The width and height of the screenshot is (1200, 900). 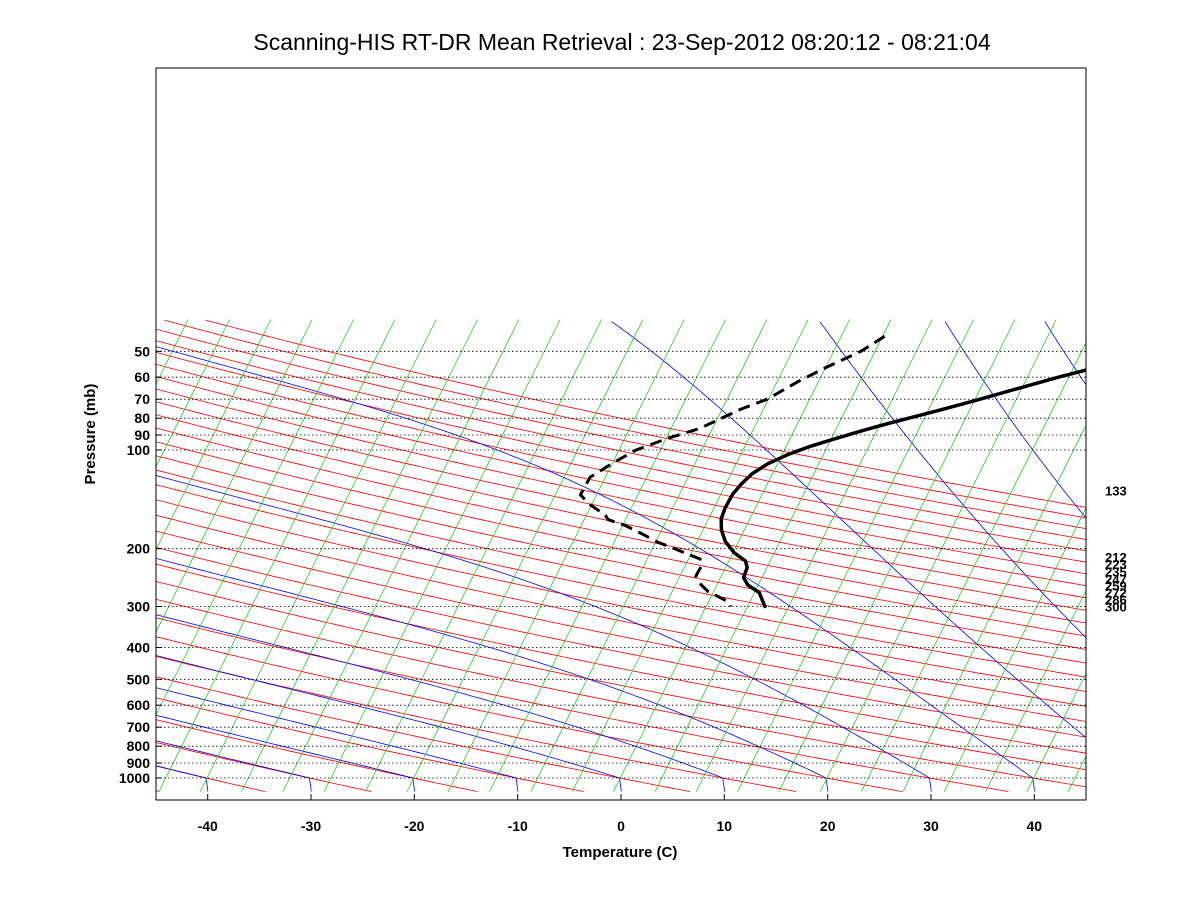 What do you see at coordinates (139, 705) in the screenshot?
I see `y-tick-label: 600` at bounding box center [139, 705].